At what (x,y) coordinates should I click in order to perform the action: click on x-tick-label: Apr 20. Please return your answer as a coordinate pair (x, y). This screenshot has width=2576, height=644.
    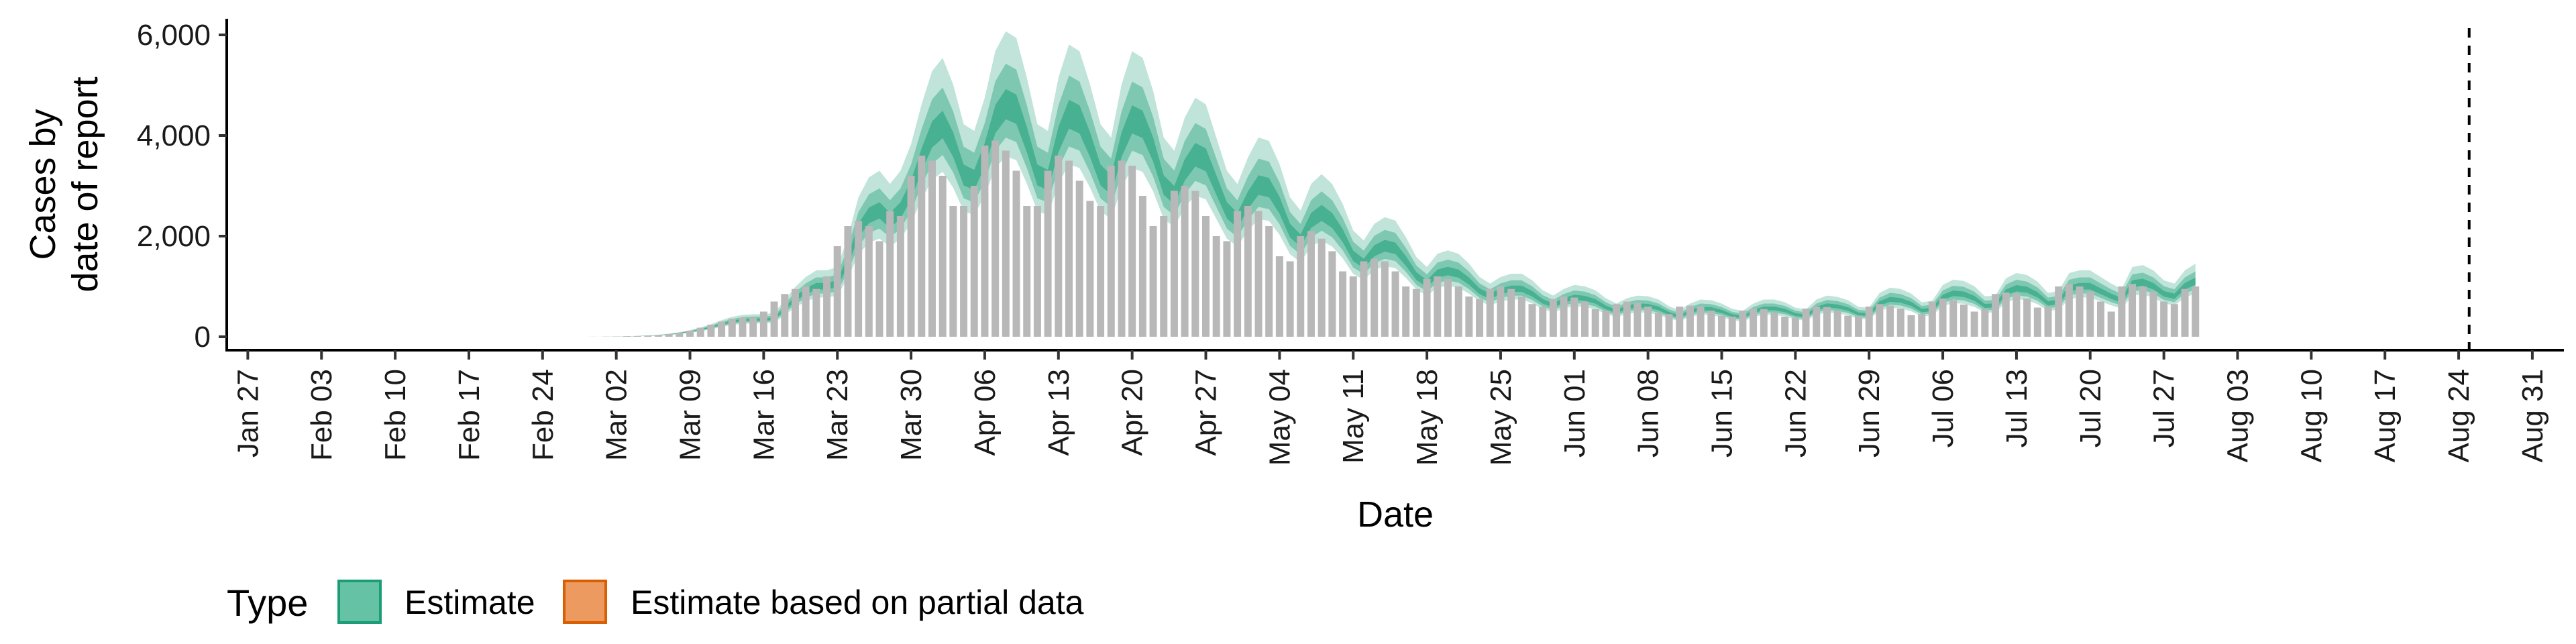
    Looking at the image, I should click on (1132, 412).